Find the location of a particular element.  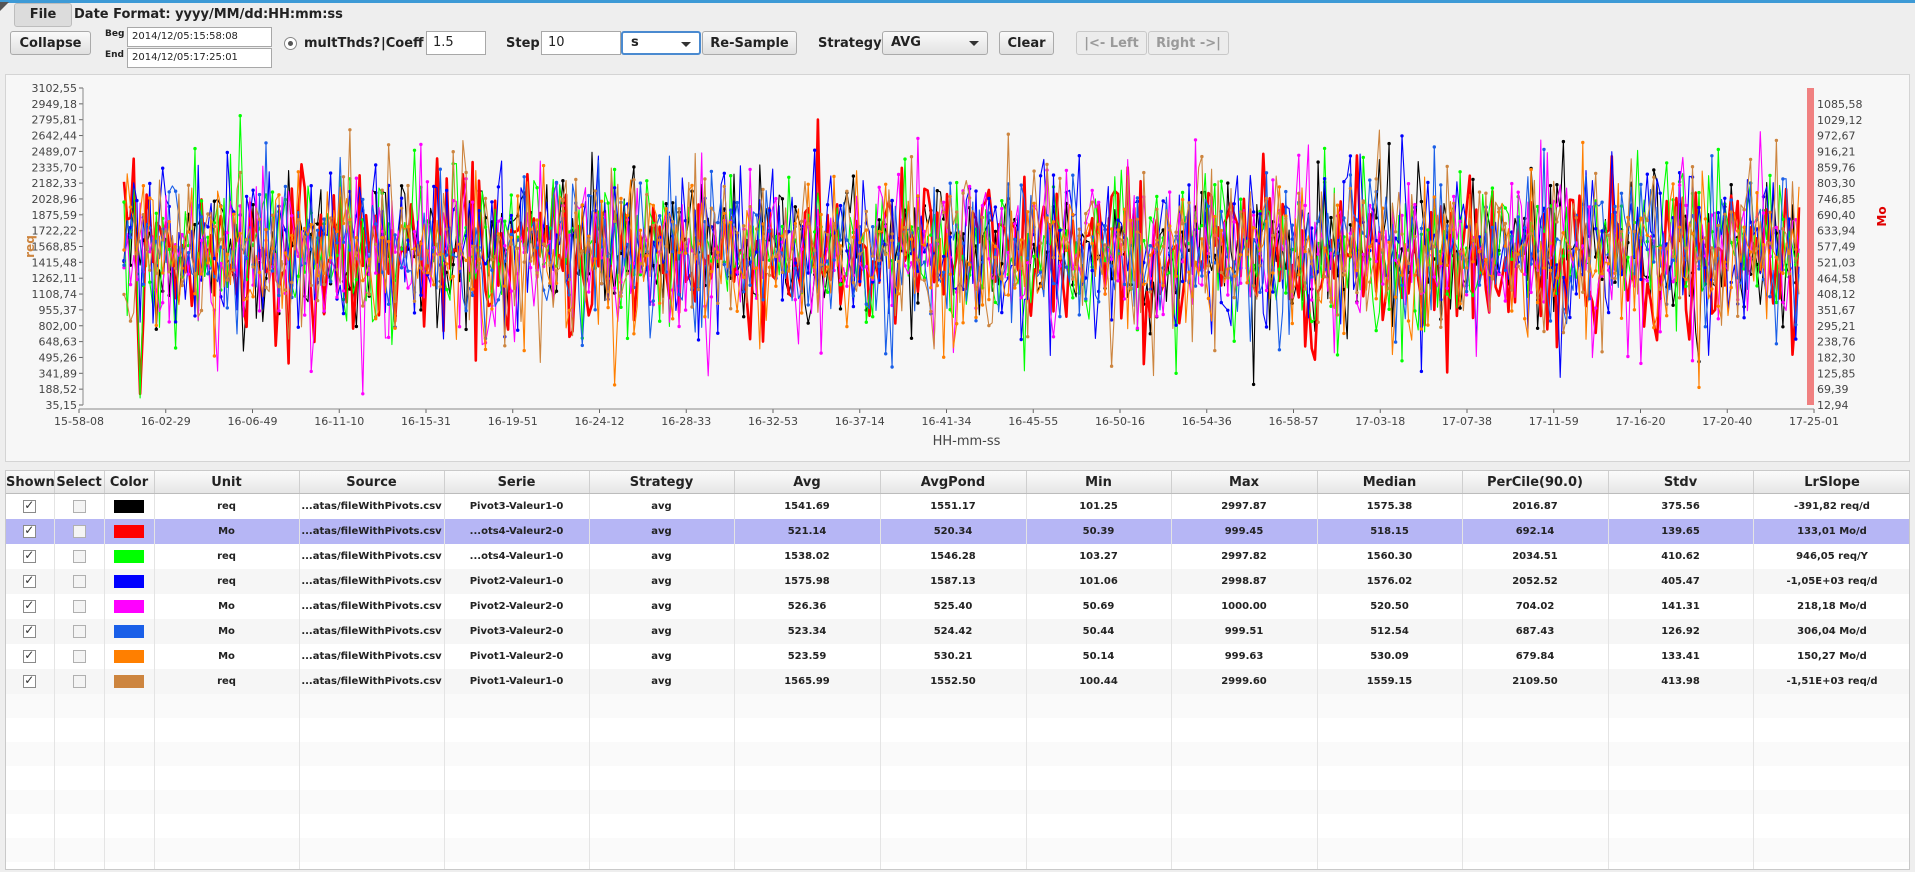

coeff-field: 1.5 is located at coordinates (456, 43).